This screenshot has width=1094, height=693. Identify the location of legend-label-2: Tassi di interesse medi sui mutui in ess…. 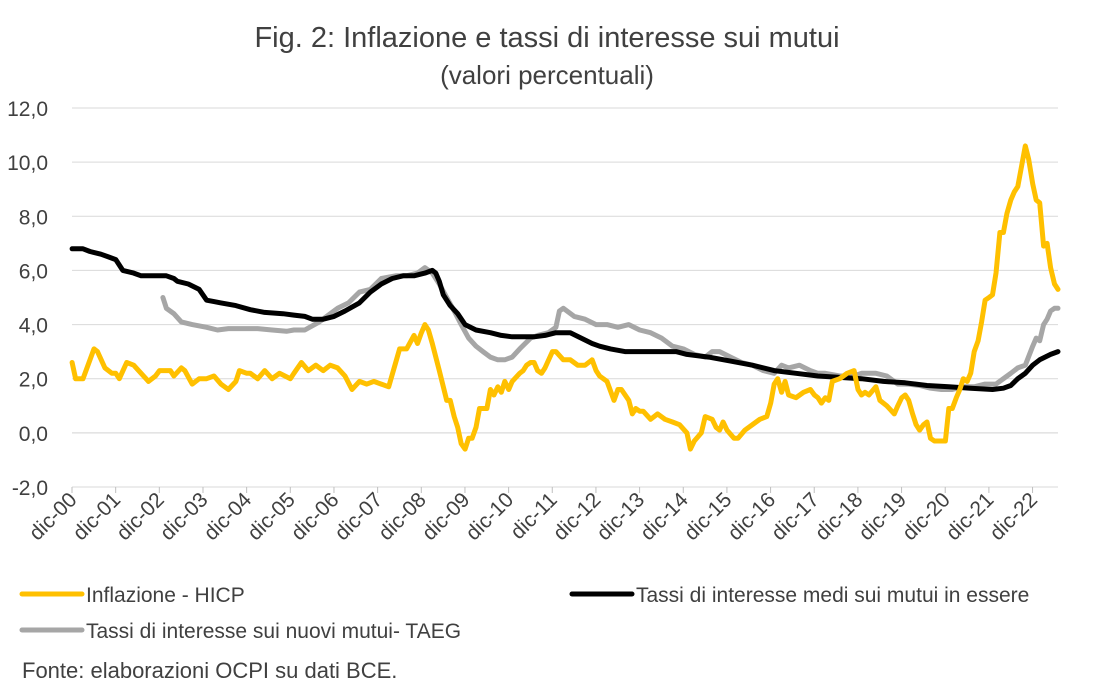
(832, 595).